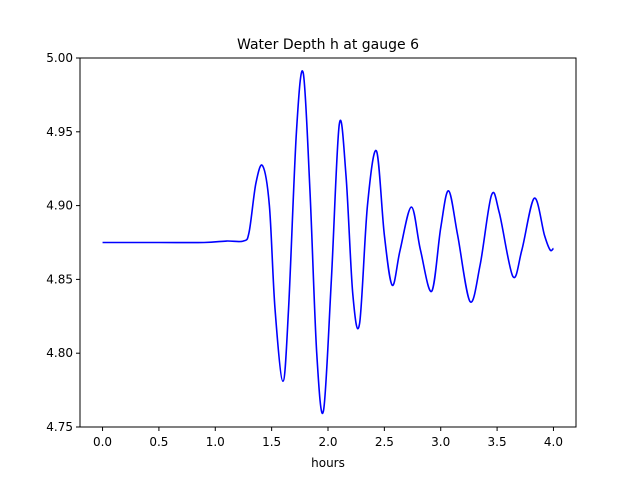 This screenshot has width=640, height=480. What do you see at coordinates (440, 442) in the screenshot?
I see `x-tick-label: 3.0` at bounding box center [440, 442].